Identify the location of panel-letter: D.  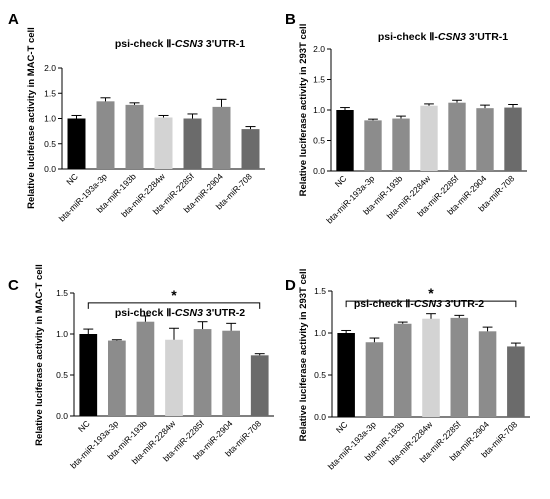
(290, 285).